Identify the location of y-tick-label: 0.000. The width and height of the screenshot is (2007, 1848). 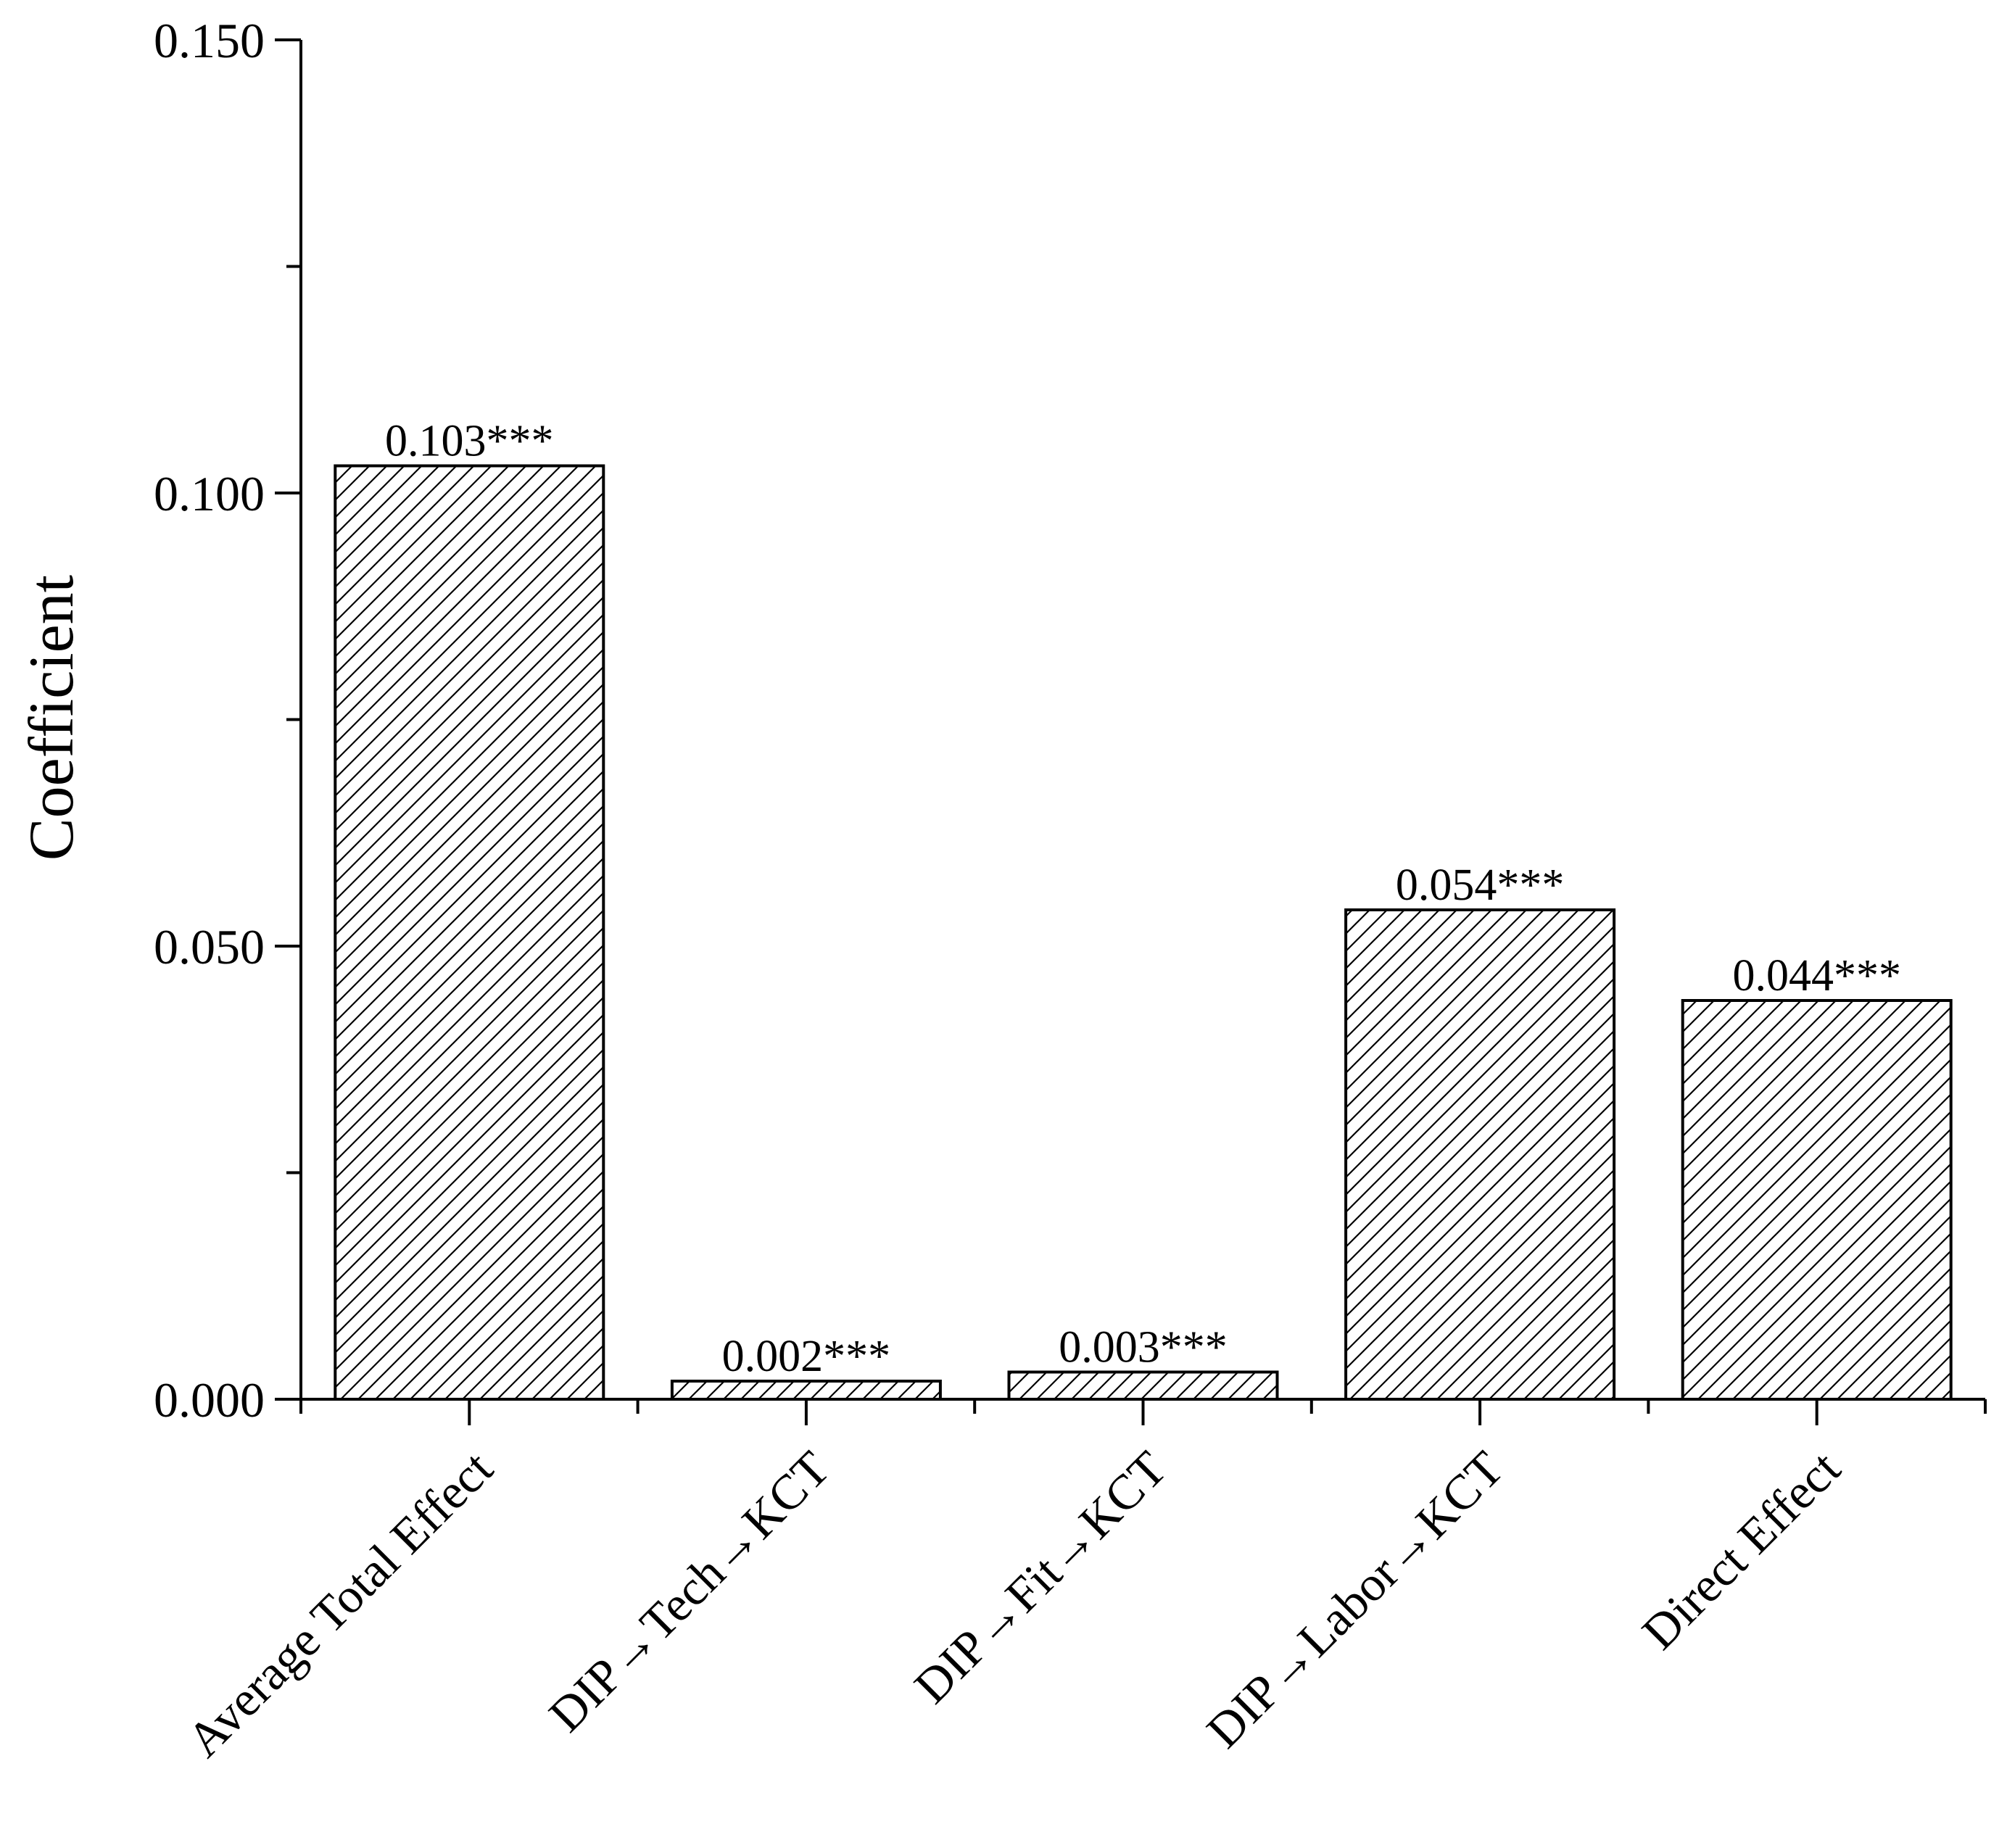
(209, 1400).